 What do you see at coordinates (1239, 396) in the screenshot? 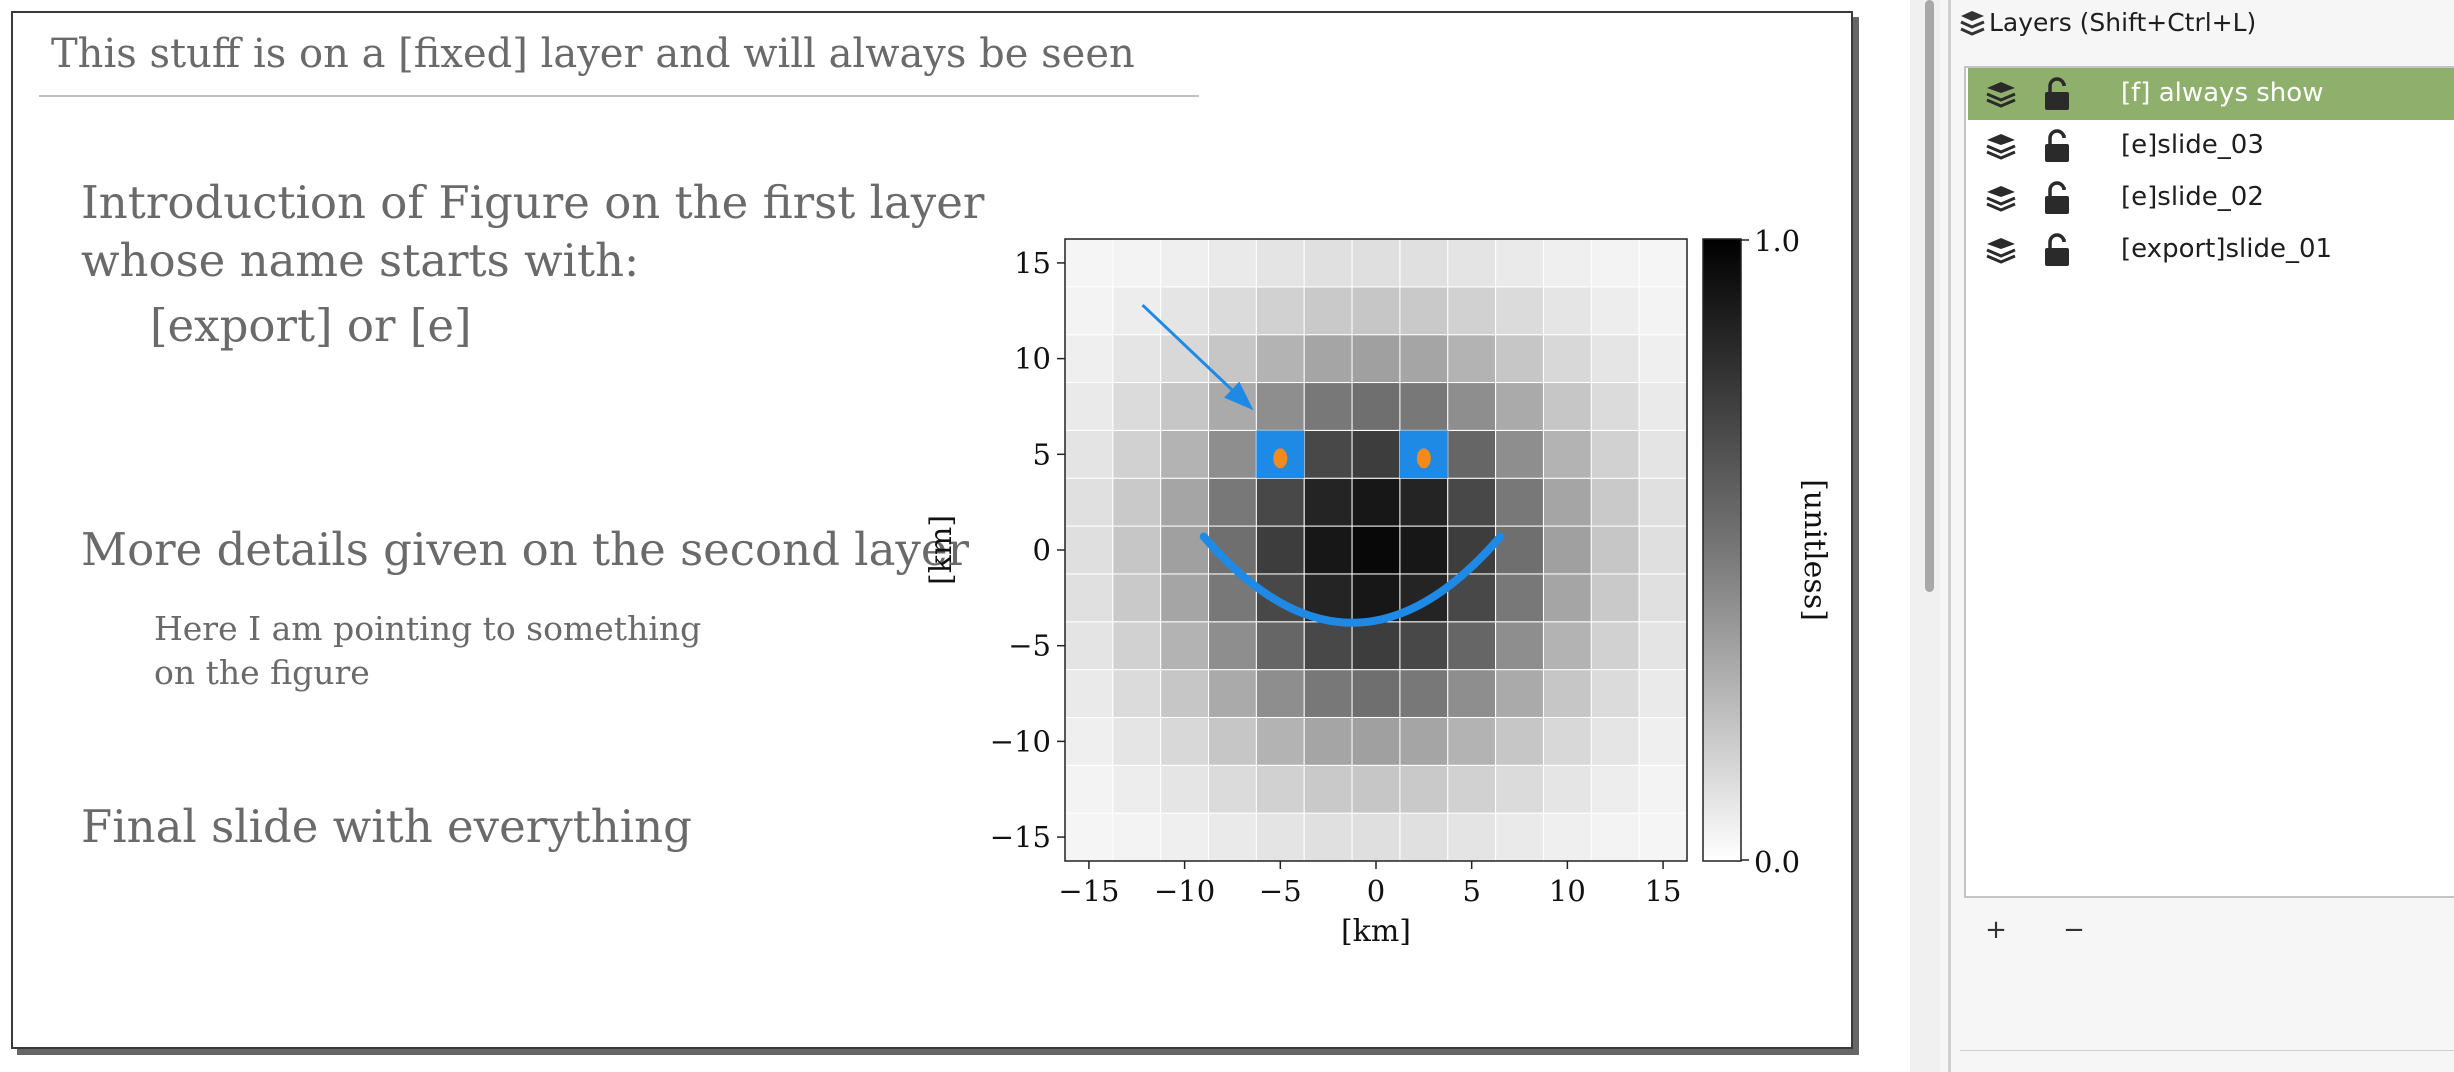
I see `pointer-arrow-head` at bounding box center [1239, 396].